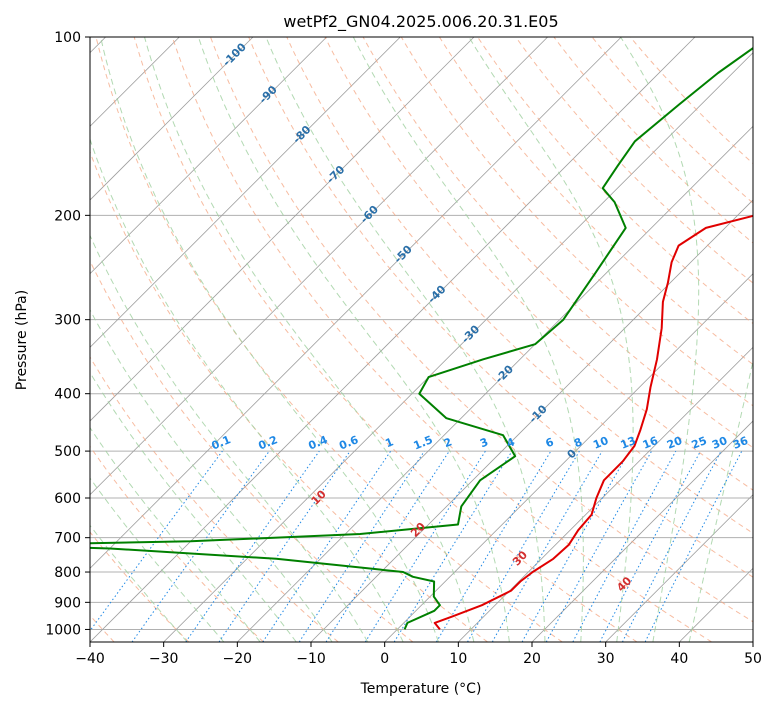 This screenshot has width=775, height=708. Describe the element at coordinates (221, 442) in the screenshot. I see `mixing-ratio-label: 0.1` at that location.